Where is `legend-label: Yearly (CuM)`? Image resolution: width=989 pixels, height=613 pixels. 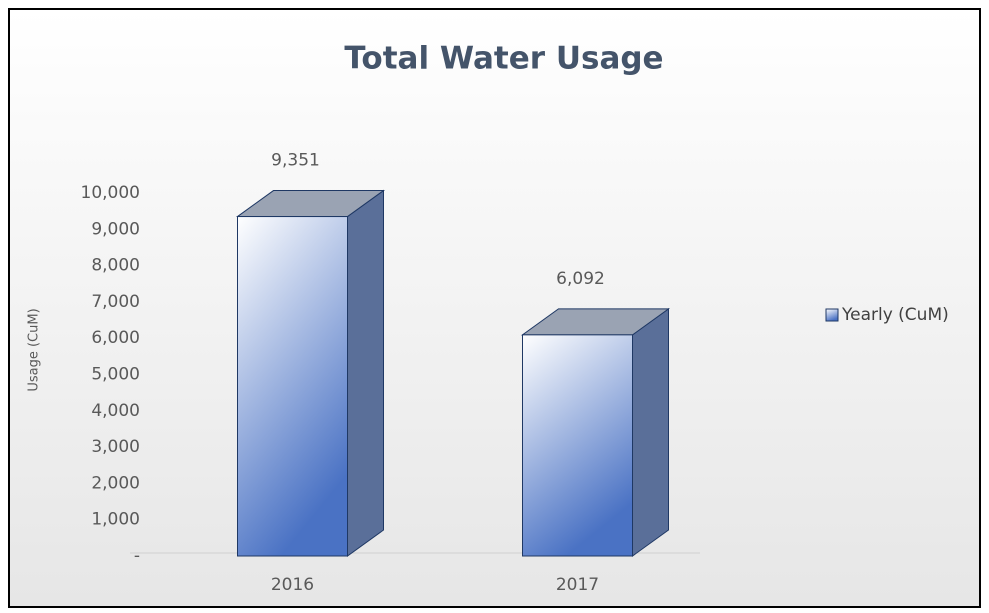 legend-label: Yearly (CuM) is located at coordinates (895, 315).